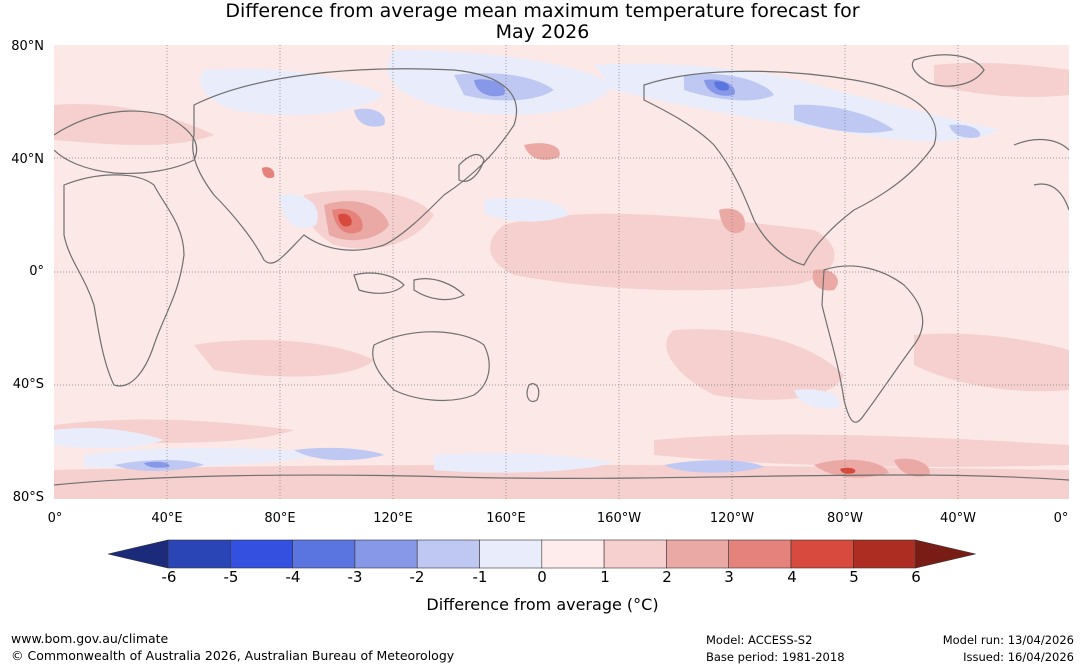 This screenshot has height=667, width=1085. What do you see at coordinates (393, 518) in the screenshot?
I see `lon-label-120e: 120°E` at bounding box center [393, 518].